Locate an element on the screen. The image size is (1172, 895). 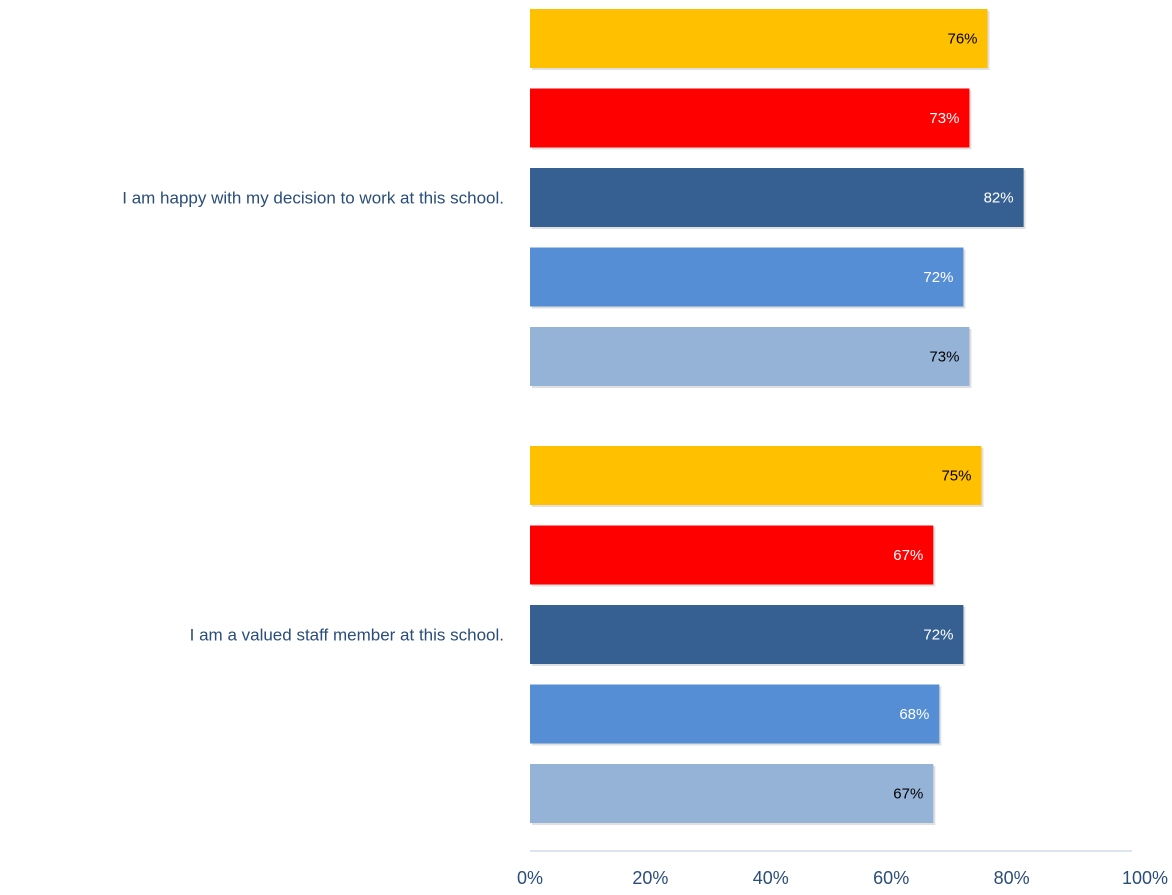
data-labels-layer: 76% 73% 82% 72% 73% 75% 67% 72% 68% 67% is located at coordinates (953, 417).